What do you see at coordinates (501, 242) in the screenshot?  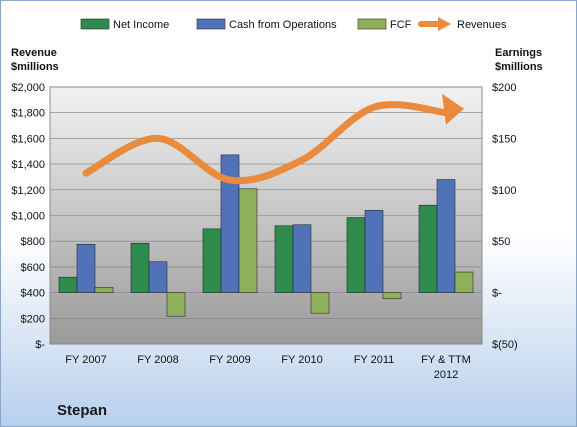 I see `right-tick-label: $50` at bounding box center [501, 242].